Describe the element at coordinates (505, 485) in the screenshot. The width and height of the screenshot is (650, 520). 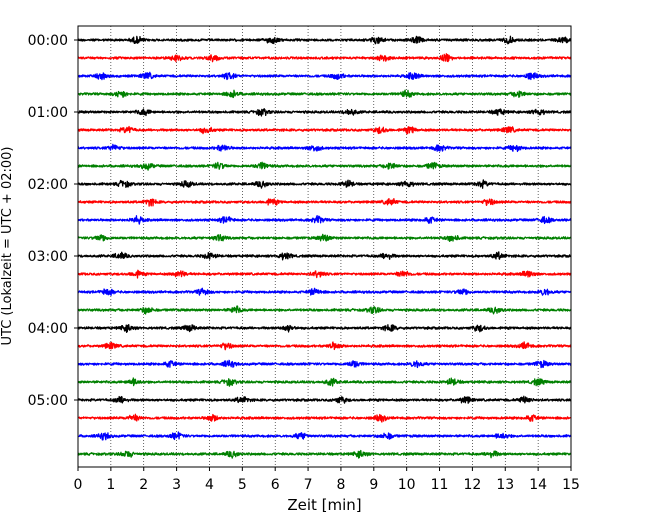
I see `x-tick-label: 13` at that location.